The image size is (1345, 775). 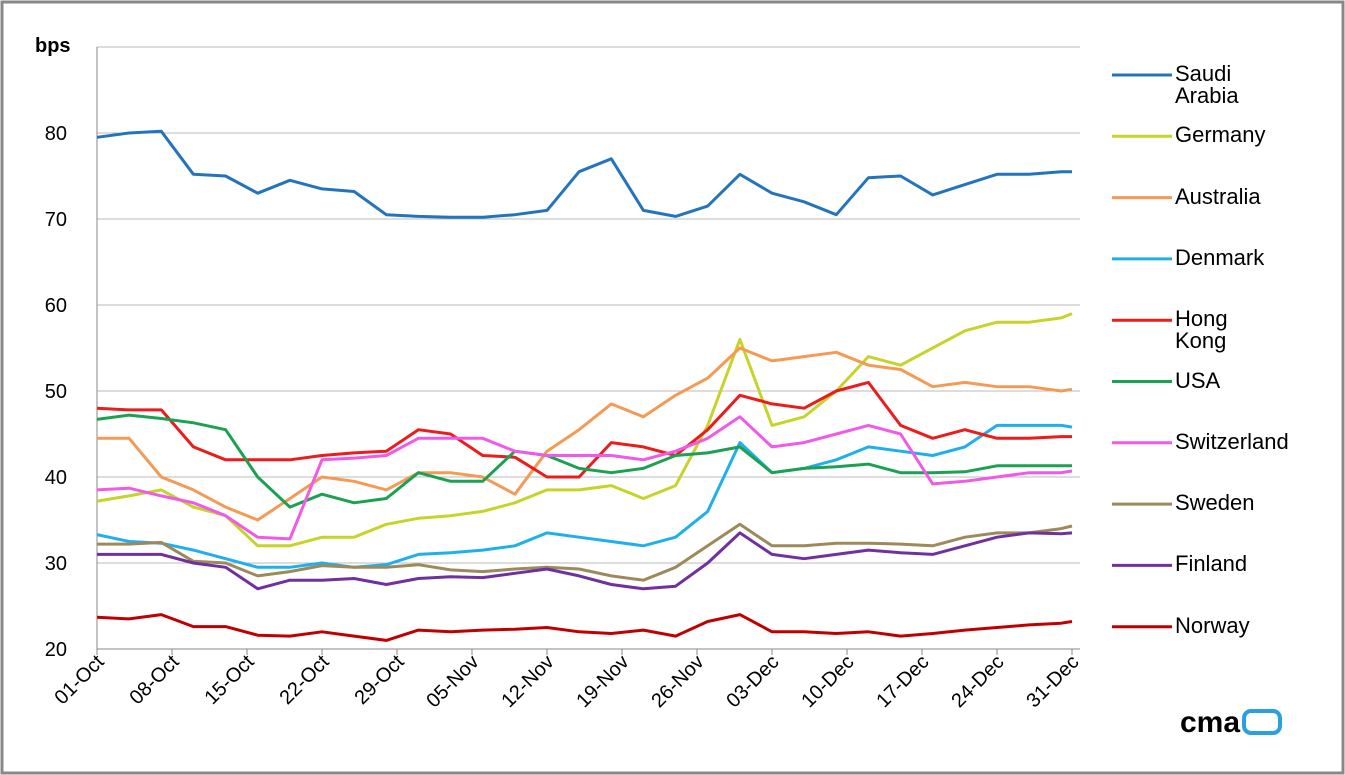 What do you see at coordinates (56, 306) in the screenshot?
I see `y-tick-label: 60` at bounding box center [56, 306].